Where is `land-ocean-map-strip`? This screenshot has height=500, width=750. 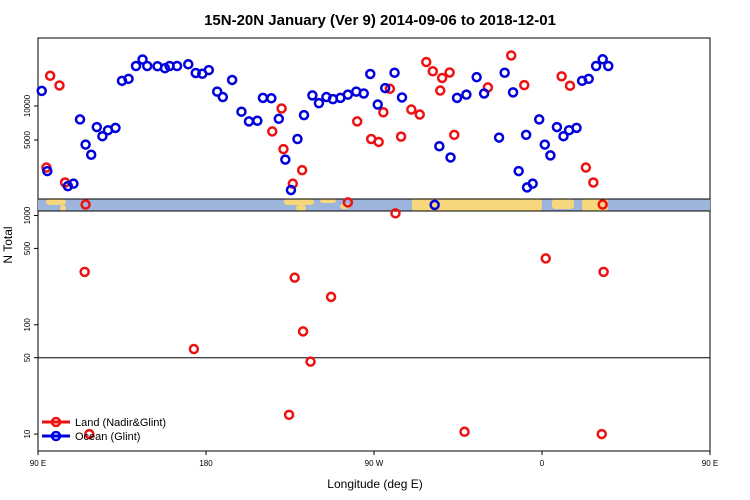
land-ocean-map-strip is located at coordinates (374, 205).